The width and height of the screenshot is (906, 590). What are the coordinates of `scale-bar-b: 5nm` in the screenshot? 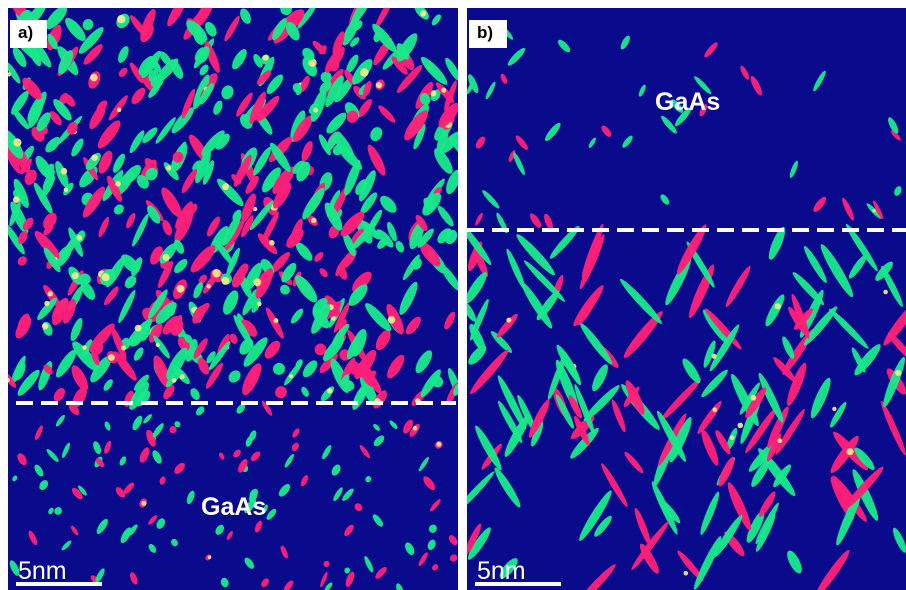 It's located at (518, 574).